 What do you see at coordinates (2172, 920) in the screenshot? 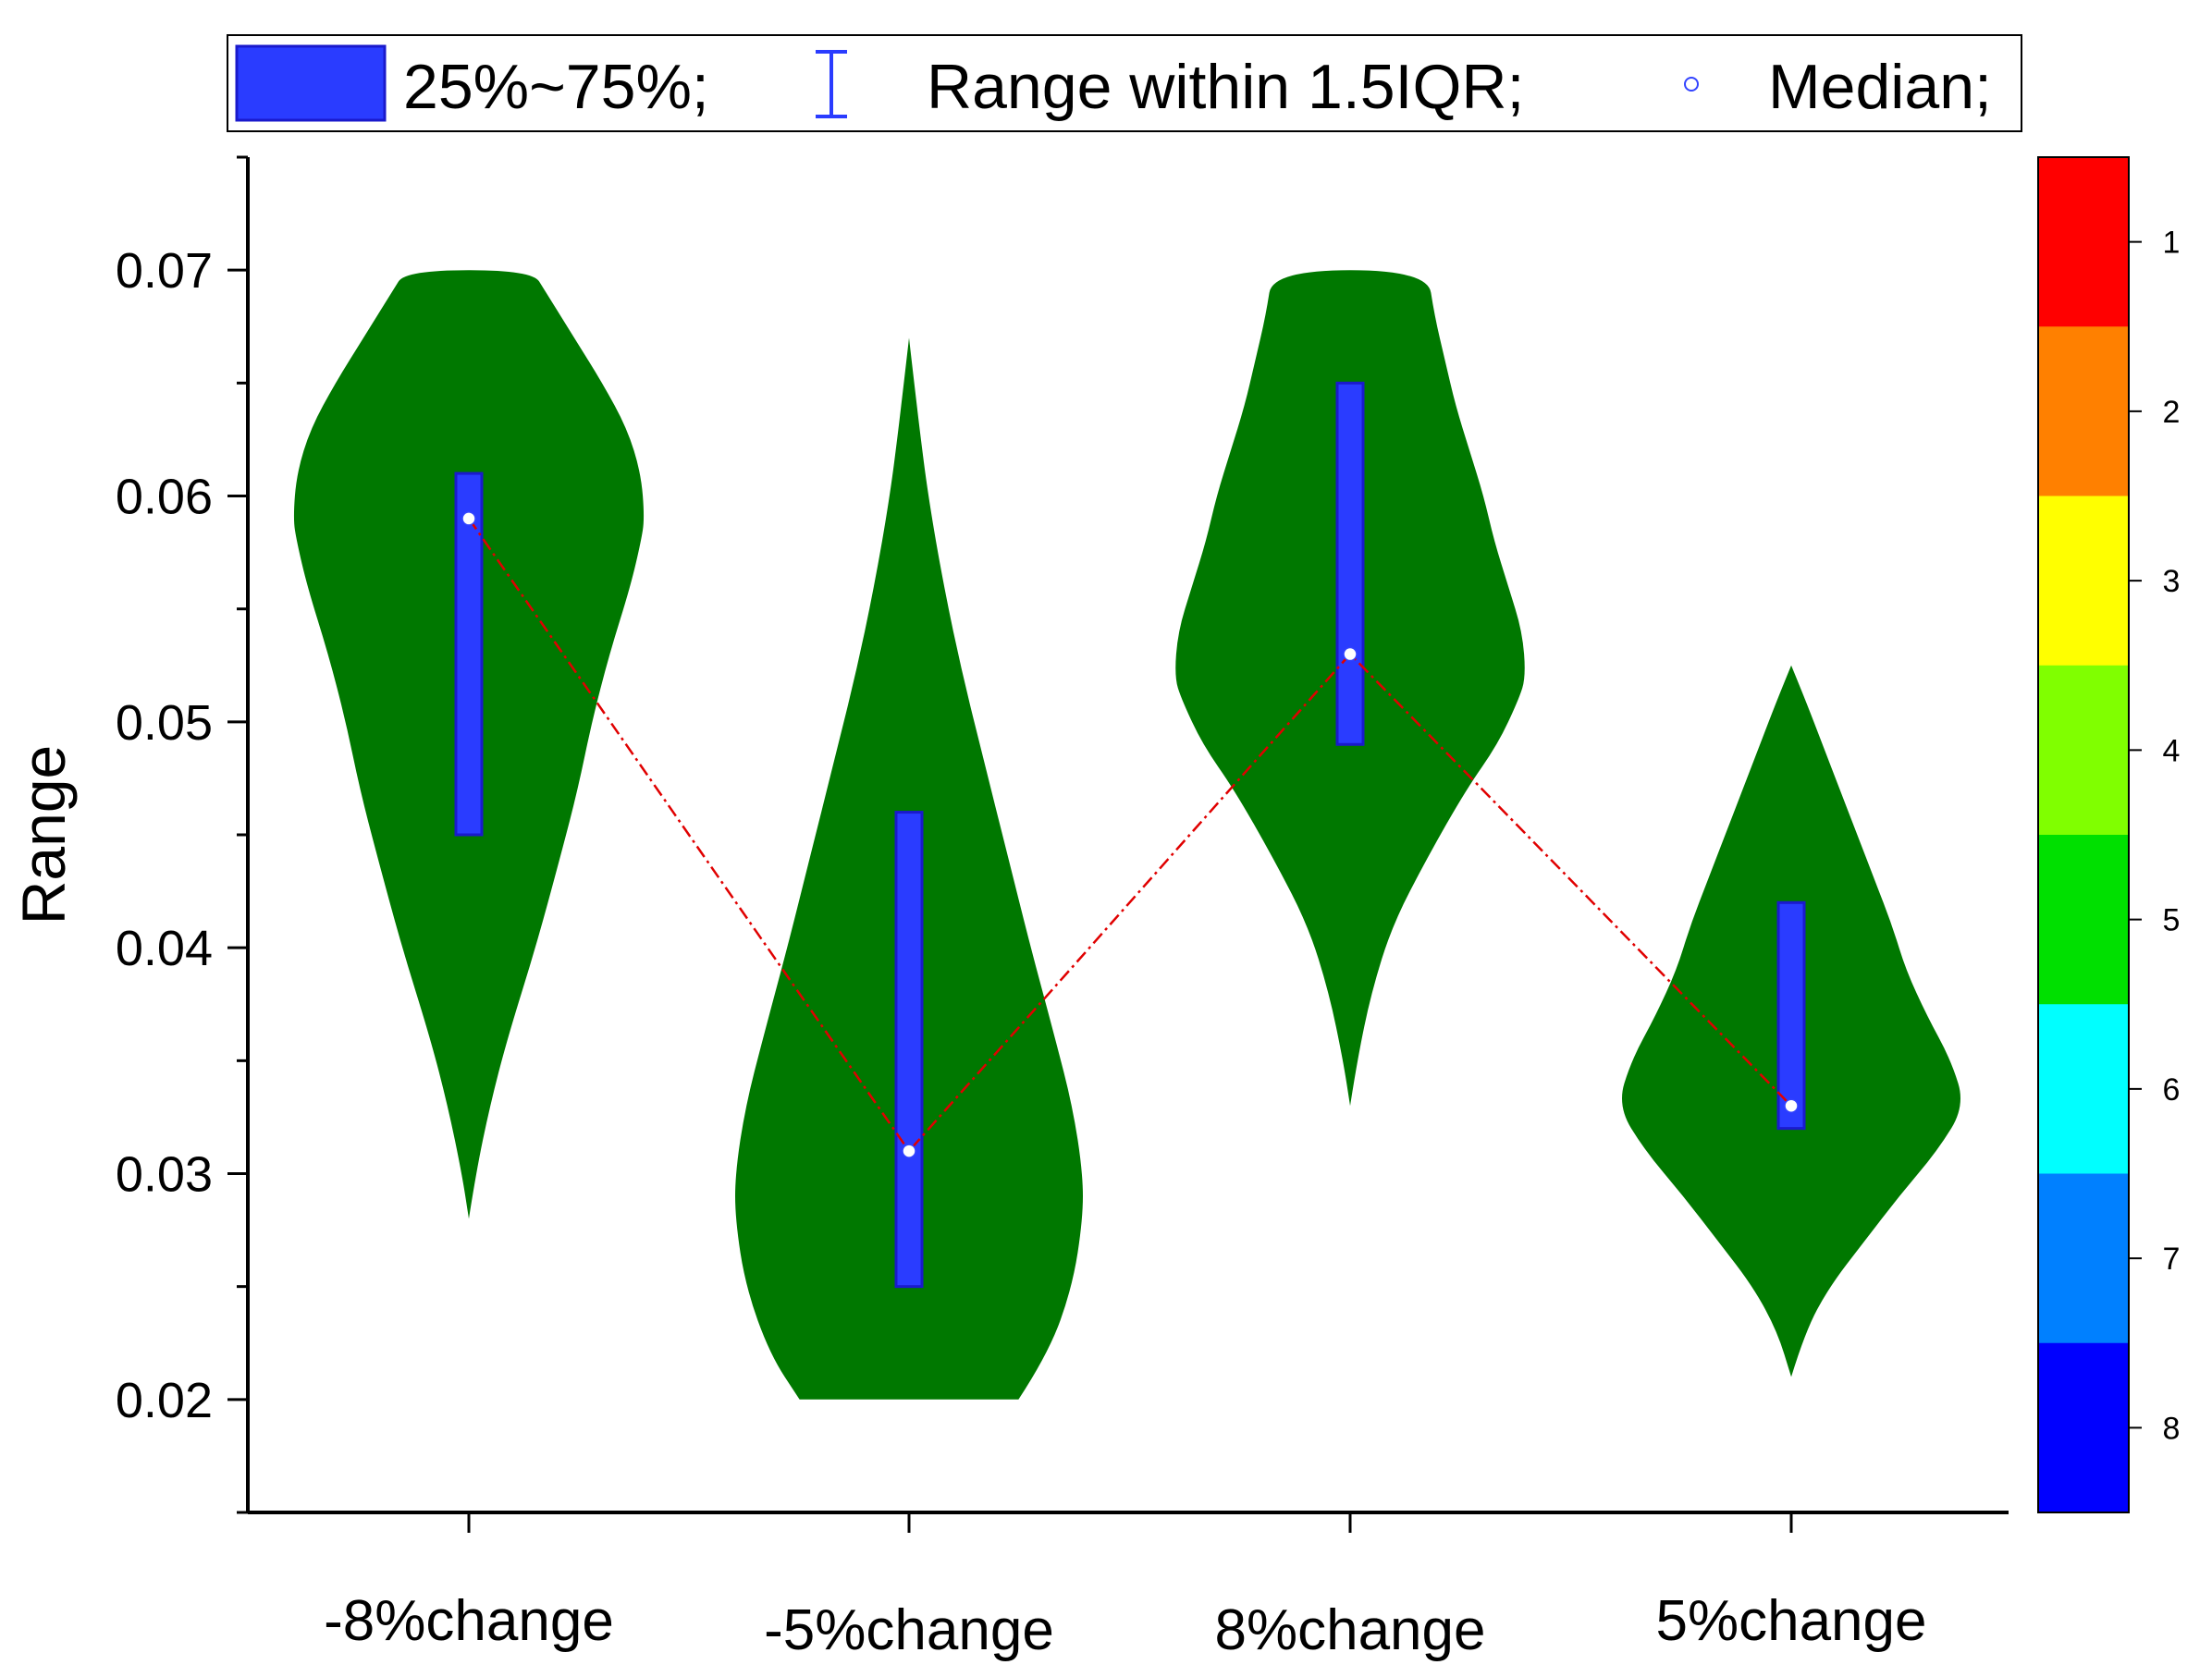
I see `colorbar-label: 5` at bounding box center [2172, 920].